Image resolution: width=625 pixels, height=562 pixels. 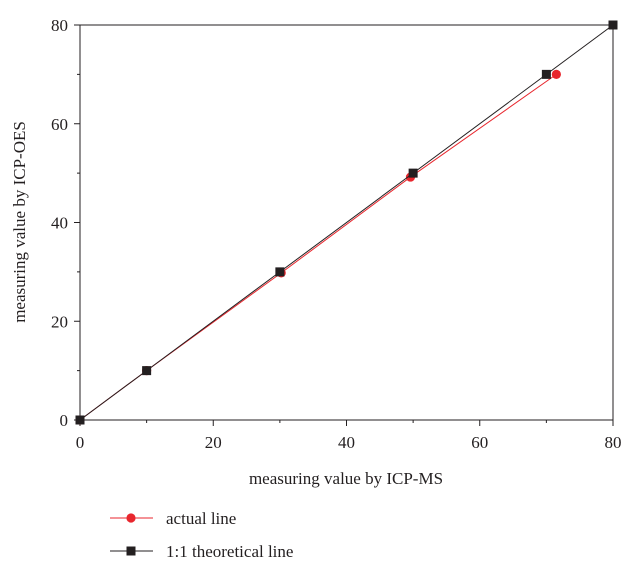 I want to click on legend-marker-square, so click(x=131, y=551).